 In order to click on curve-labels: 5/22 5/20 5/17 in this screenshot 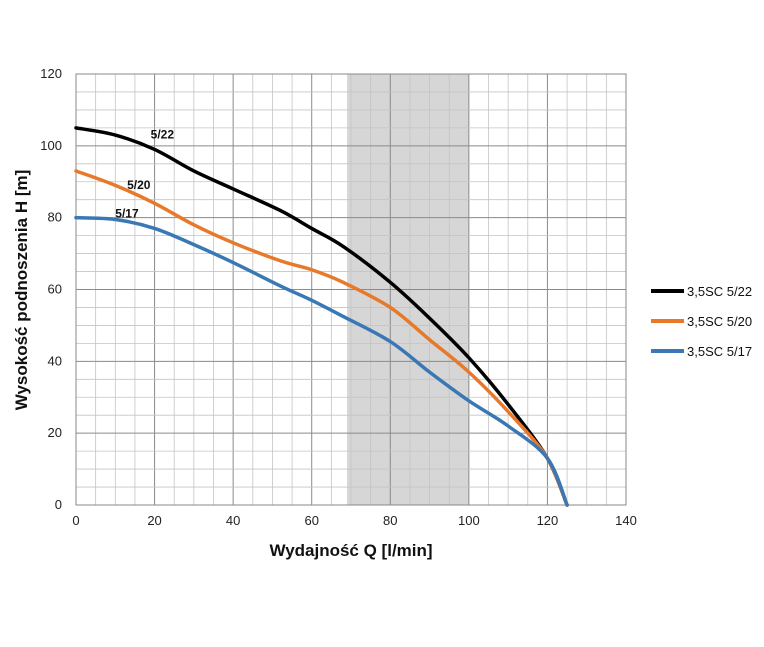, I will do `click(144, 174)`.